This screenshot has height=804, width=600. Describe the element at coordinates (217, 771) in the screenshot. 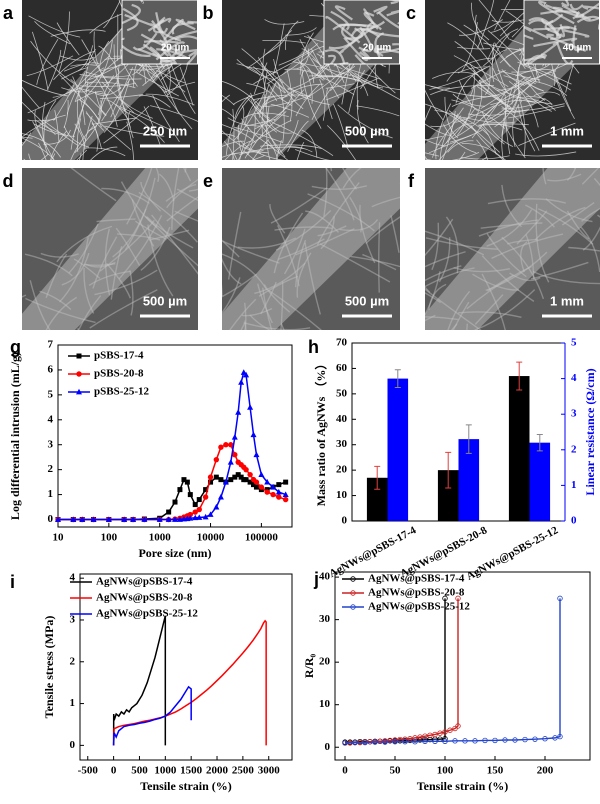

I see `x-tick-label: 2000` at that location.